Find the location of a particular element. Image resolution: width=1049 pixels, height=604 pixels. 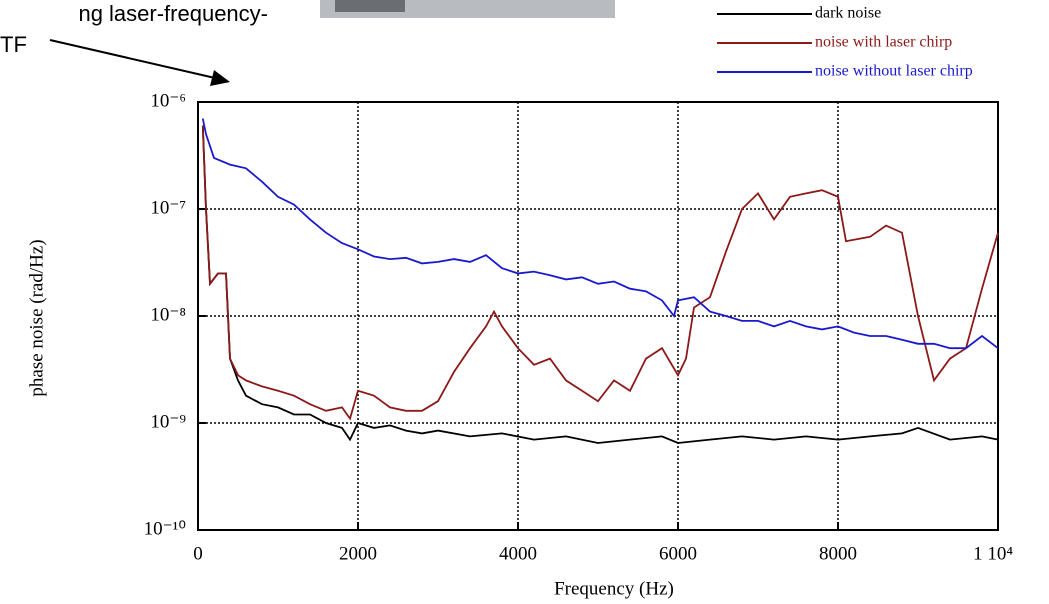

y-tick-label: 10⁻⁸ is located at coordinates (168, 314).